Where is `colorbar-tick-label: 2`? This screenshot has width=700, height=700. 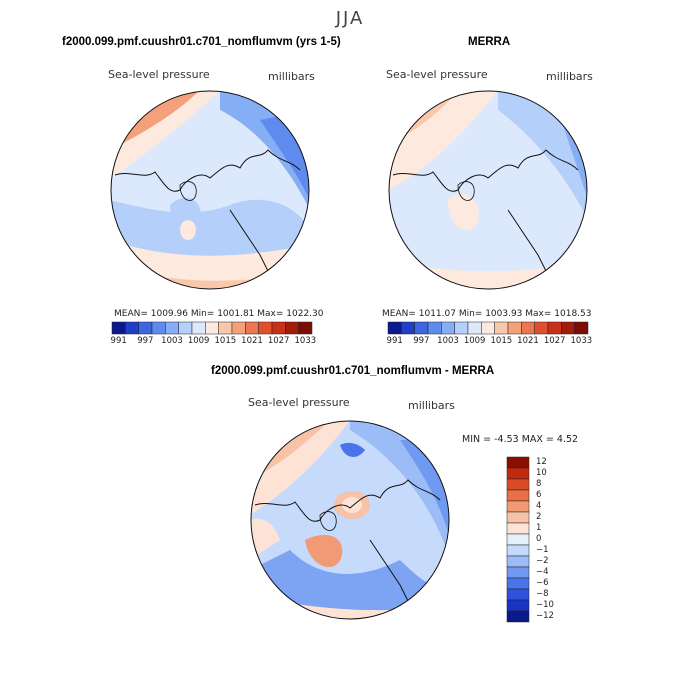
colorbar-tick-label: 2 is located at coordinates (539, 516).